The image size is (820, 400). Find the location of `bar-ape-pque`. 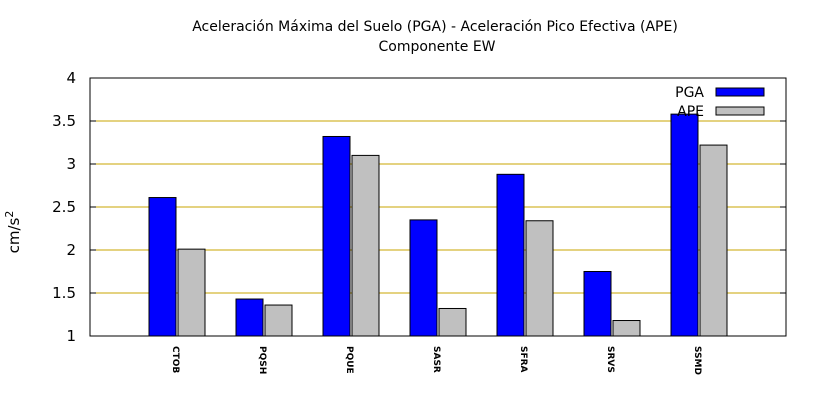

bar-ape-pque is located at coordinates (365, 245).